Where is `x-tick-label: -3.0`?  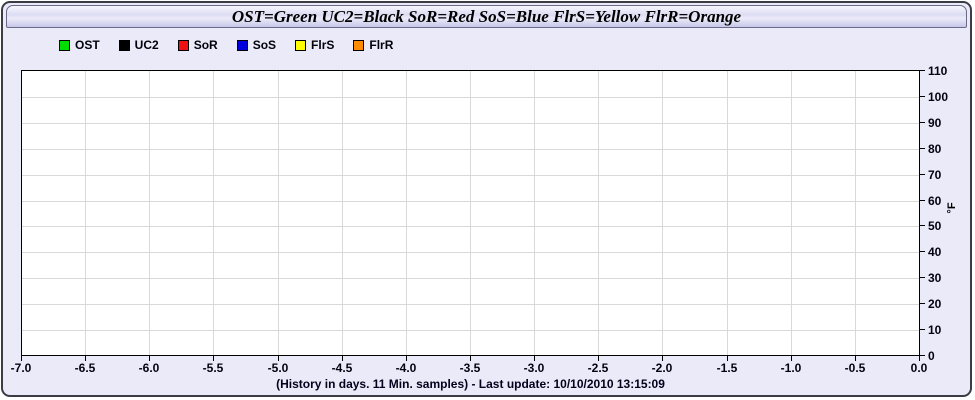
x-tick-label: -3.0 is located at coordinates (534, 368).